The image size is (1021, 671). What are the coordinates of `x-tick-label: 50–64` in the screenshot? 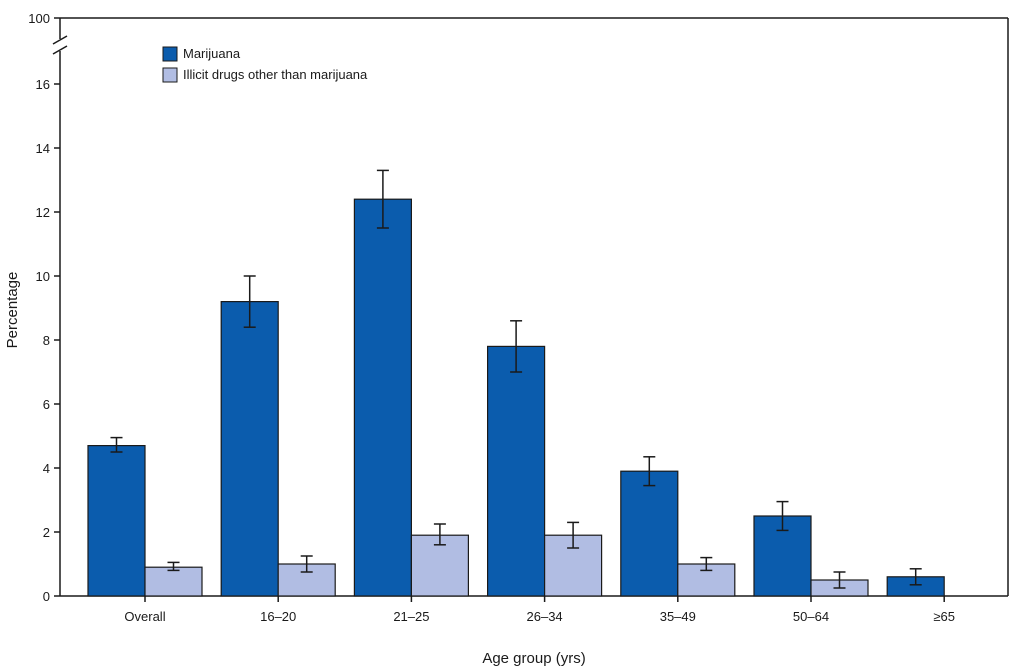 It's located at (811, 616).